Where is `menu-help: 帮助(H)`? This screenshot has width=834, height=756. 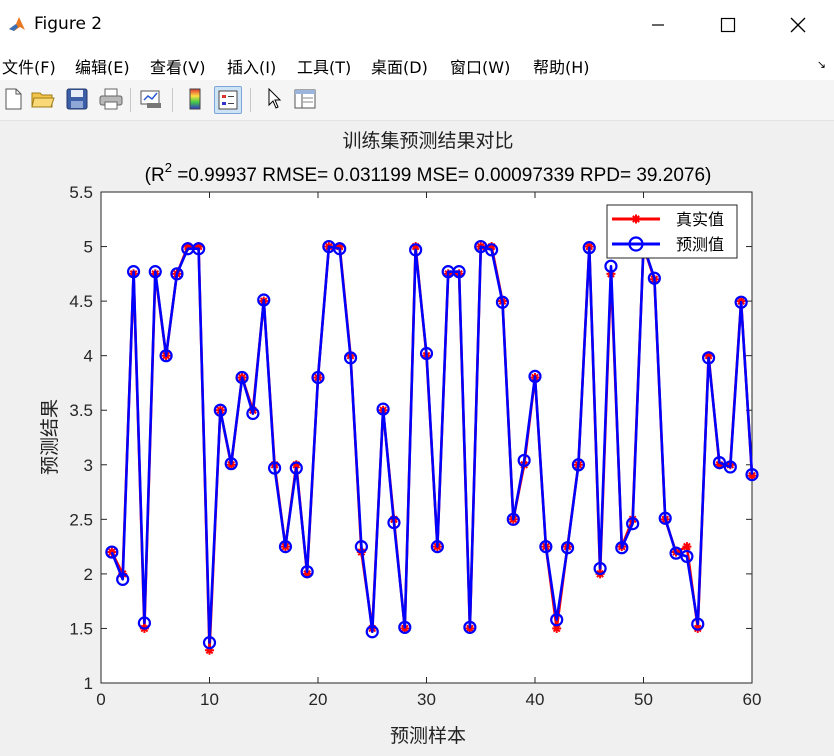
menu-help: 帮助(H) is located at coordinates (561, 67).